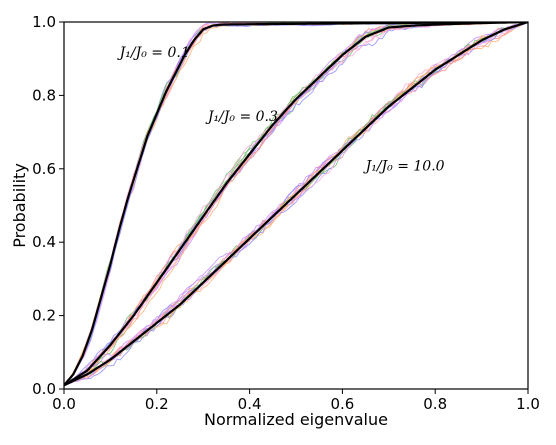  Describe the element at coordinates (342, 404) in the screenshot. I see `x-tick-label: 0.6` at that location.